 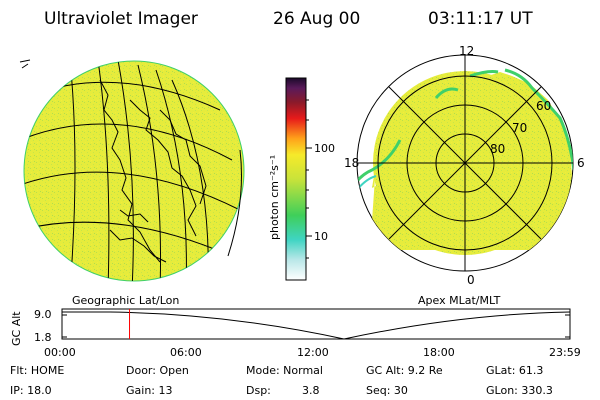 What do you see at coordinates (186, 352) in the screenshot?
I see `orbit-x-tick: 06:00` at bounding box center [186, 352].